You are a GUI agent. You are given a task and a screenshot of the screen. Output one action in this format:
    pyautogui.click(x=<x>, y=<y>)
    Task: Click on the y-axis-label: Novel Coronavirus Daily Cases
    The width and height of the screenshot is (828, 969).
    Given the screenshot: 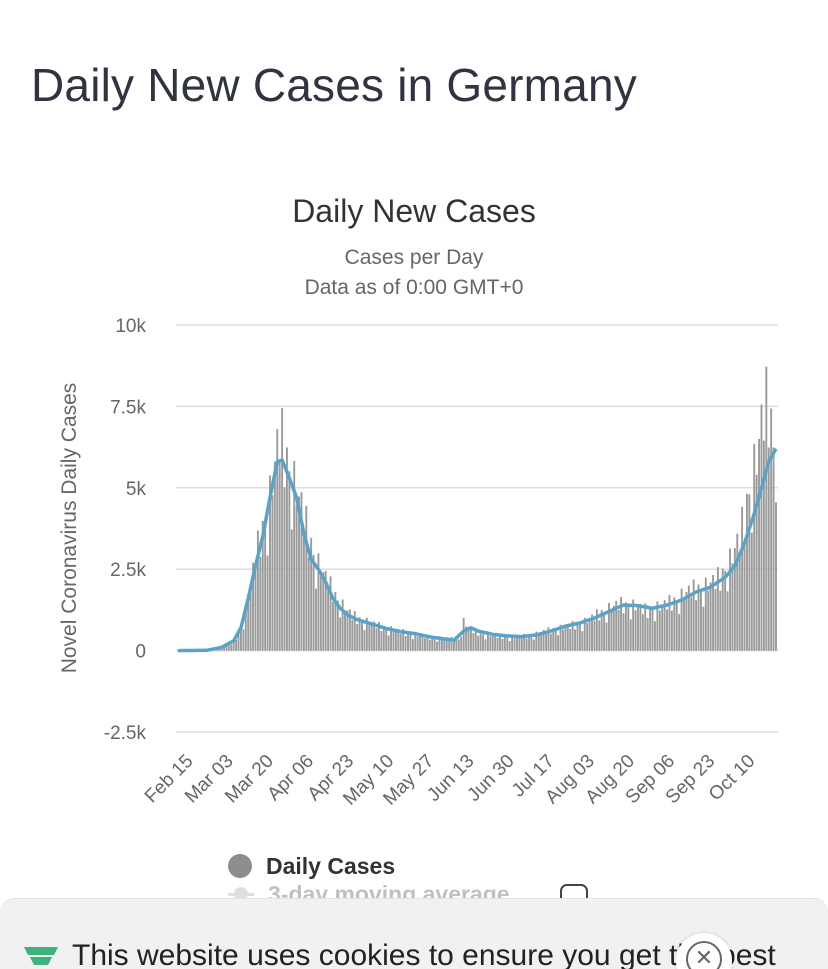 What is the action you would take?
    pyautogui.click(x=69, y=528)
    